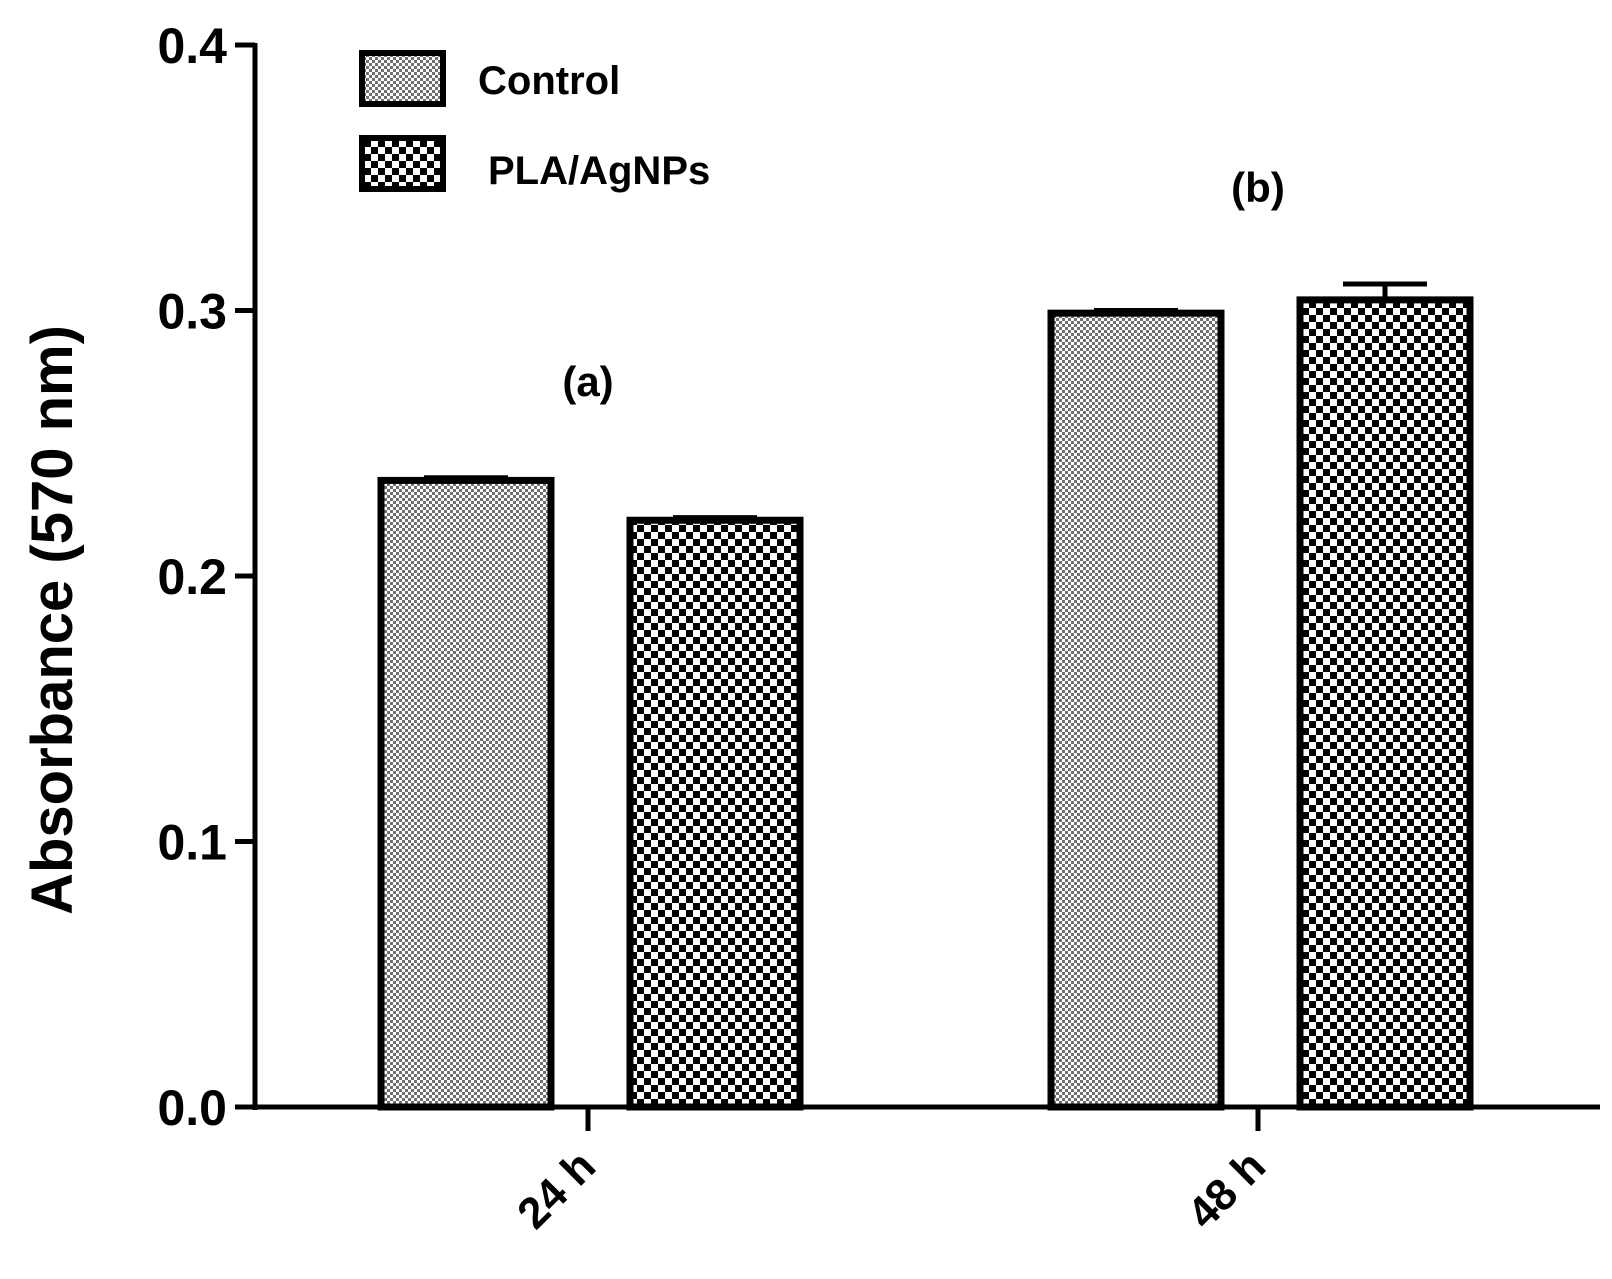 This screenshot has width=1612, height=1279. What do you see at coordinates (192, 577) in the screenshot?
I see `y-tick-label: 0.2` at bounding box center [192, 577].